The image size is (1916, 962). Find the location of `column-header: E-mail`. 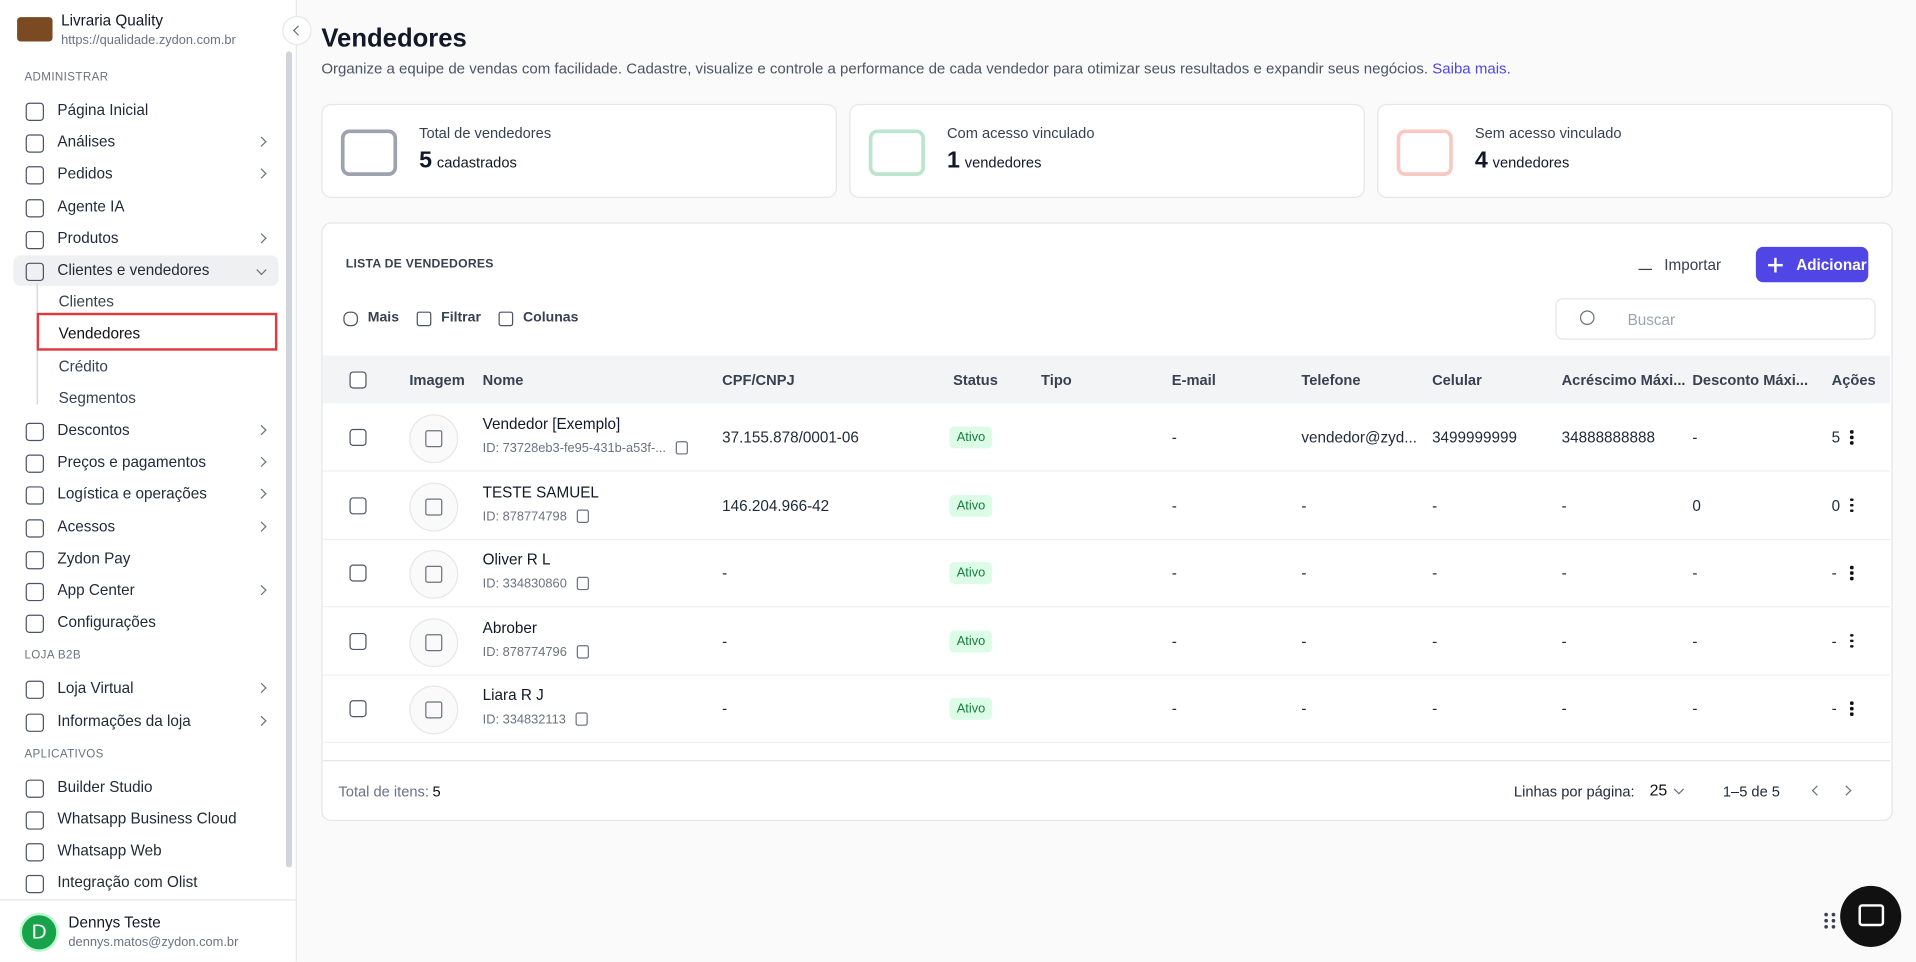

column-header: E-mail is located at coordinates (1193, 380).